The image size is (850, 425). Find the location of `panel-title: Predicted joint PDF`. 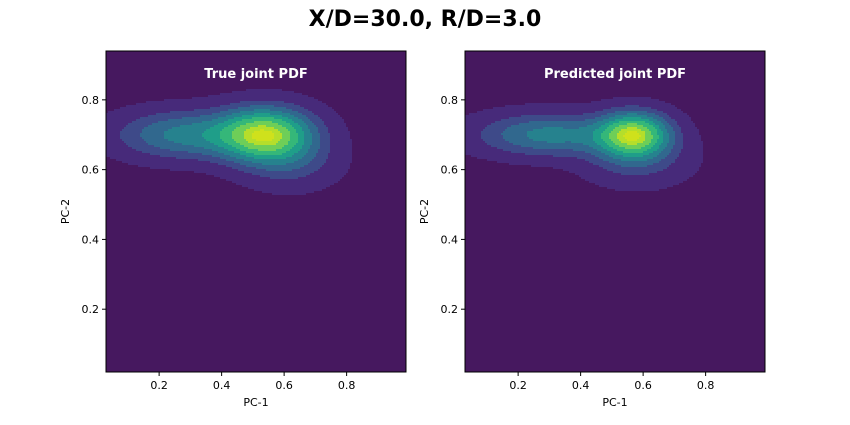

panel-title: Predicted joint PDF is located at coordinates (615, 74).